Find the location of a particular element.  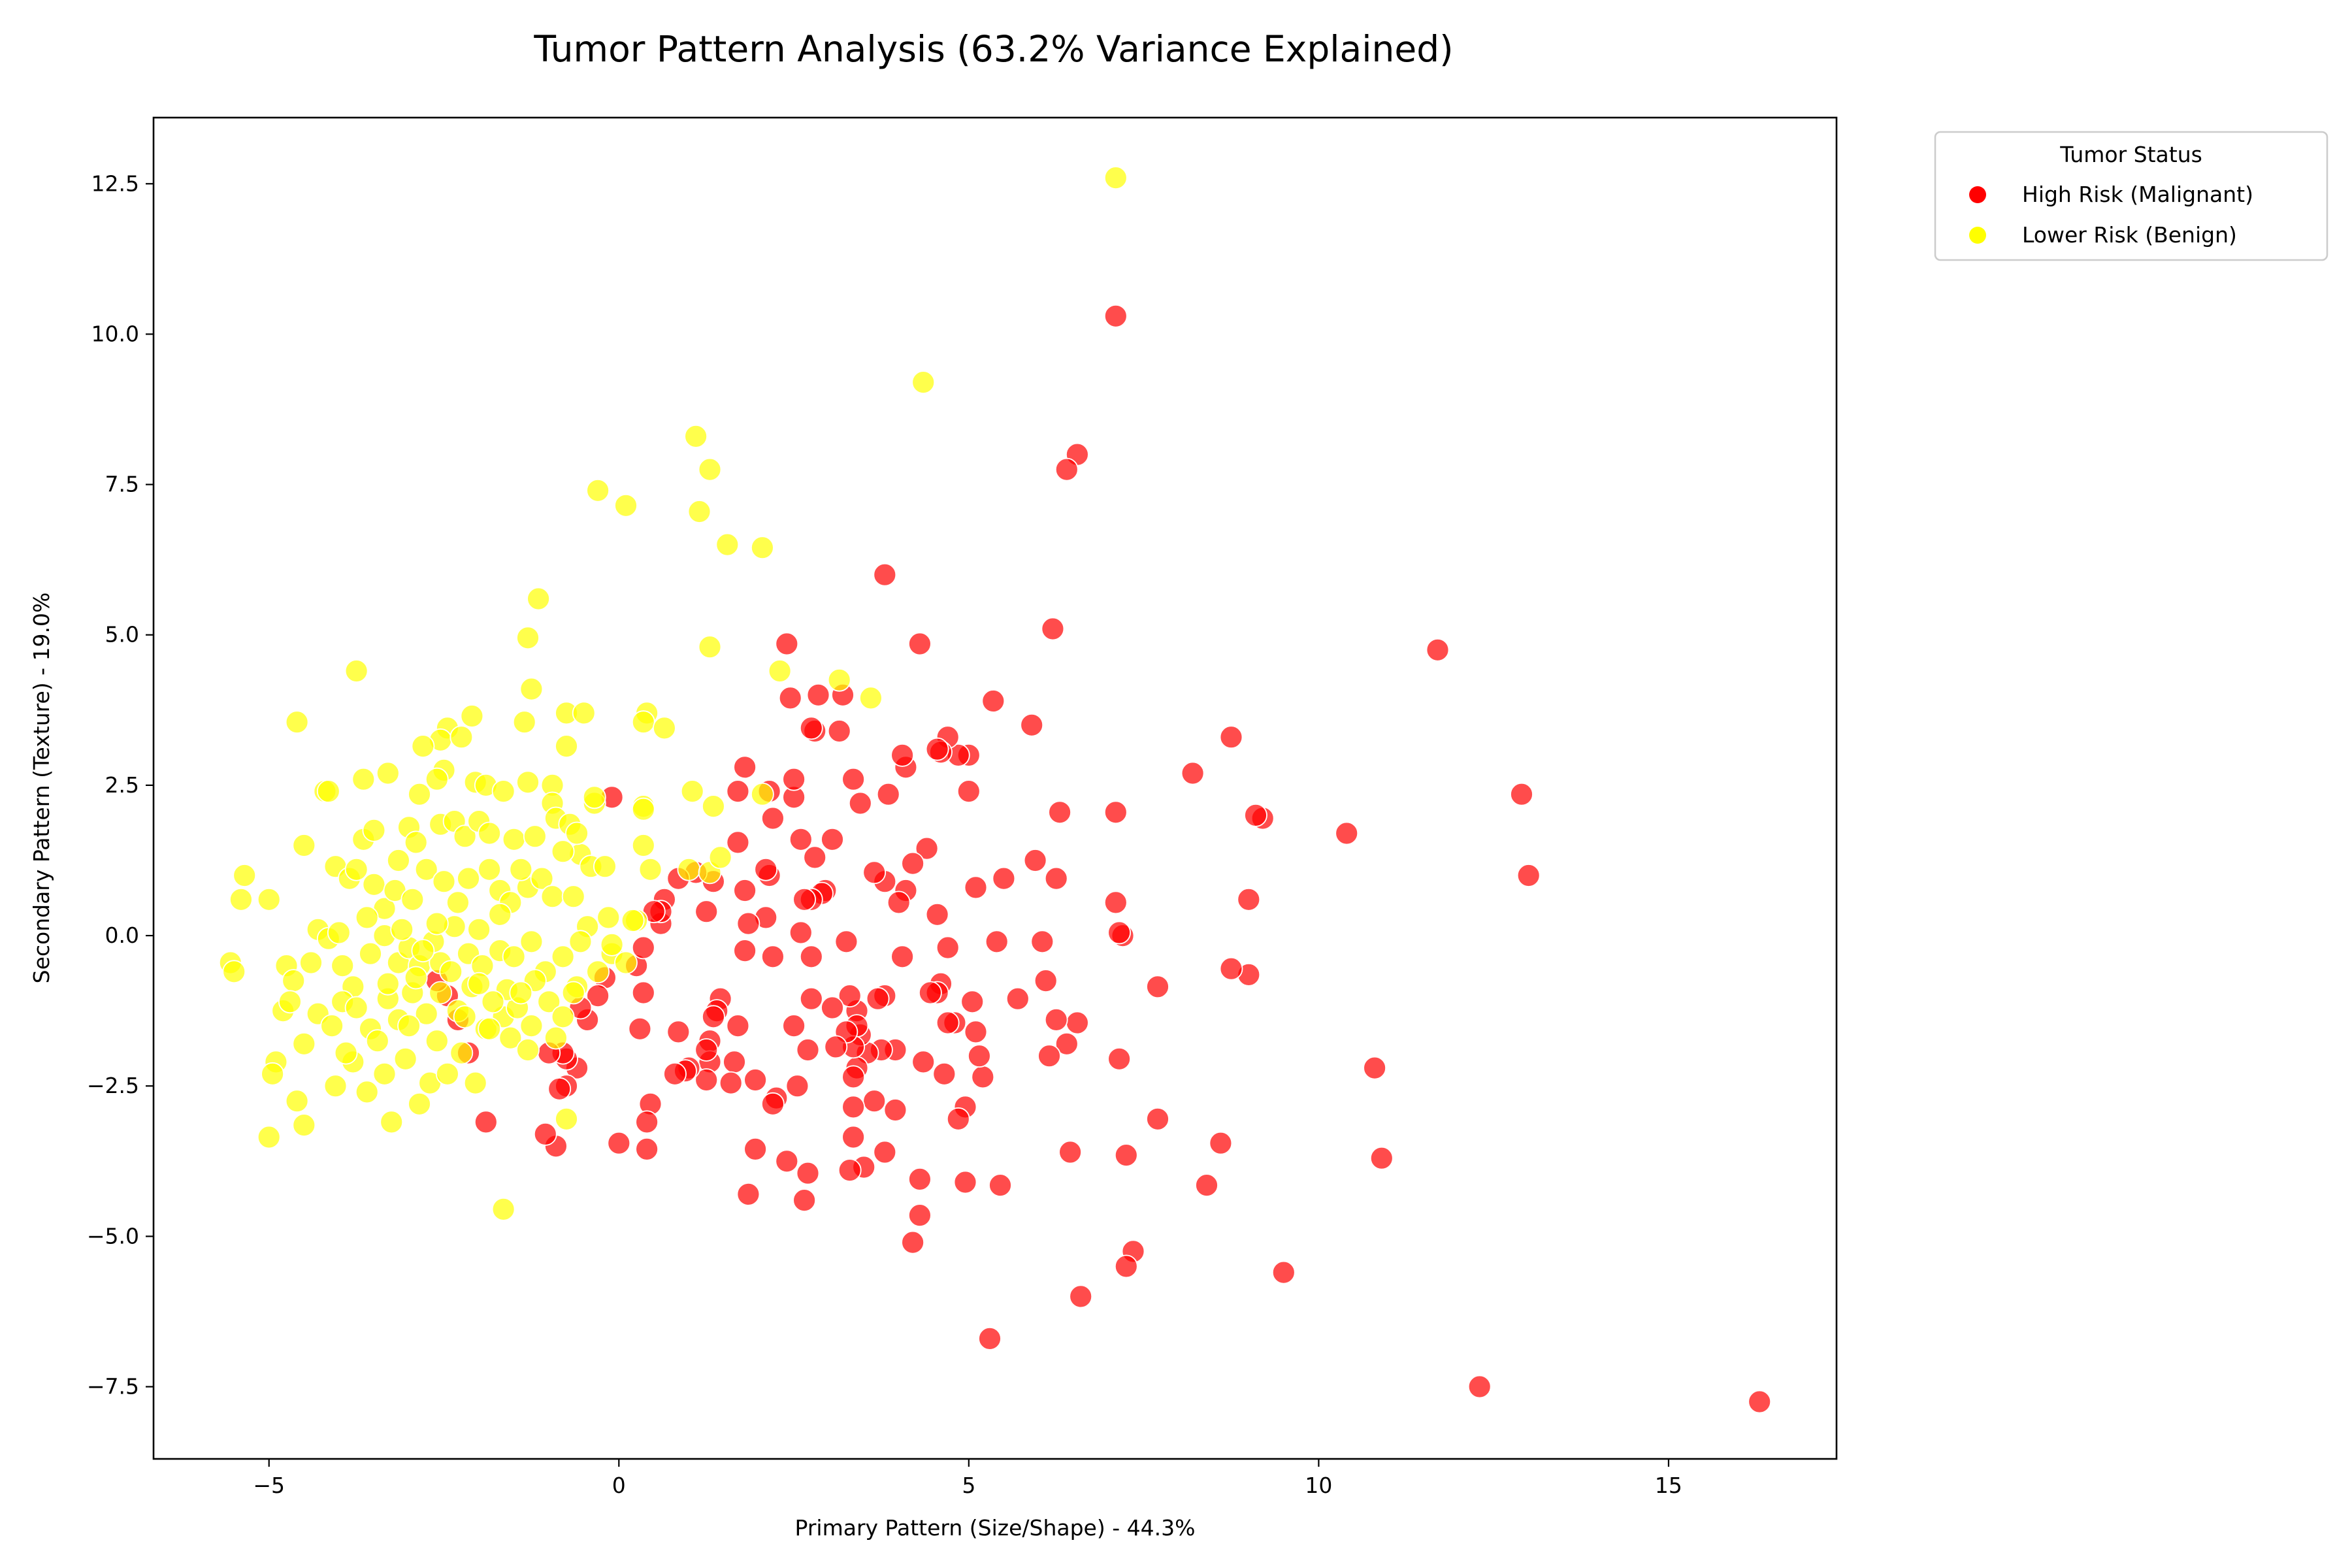

legend-label-malignant: High Risk (Malignant) is located at coordinates (2137, 194).